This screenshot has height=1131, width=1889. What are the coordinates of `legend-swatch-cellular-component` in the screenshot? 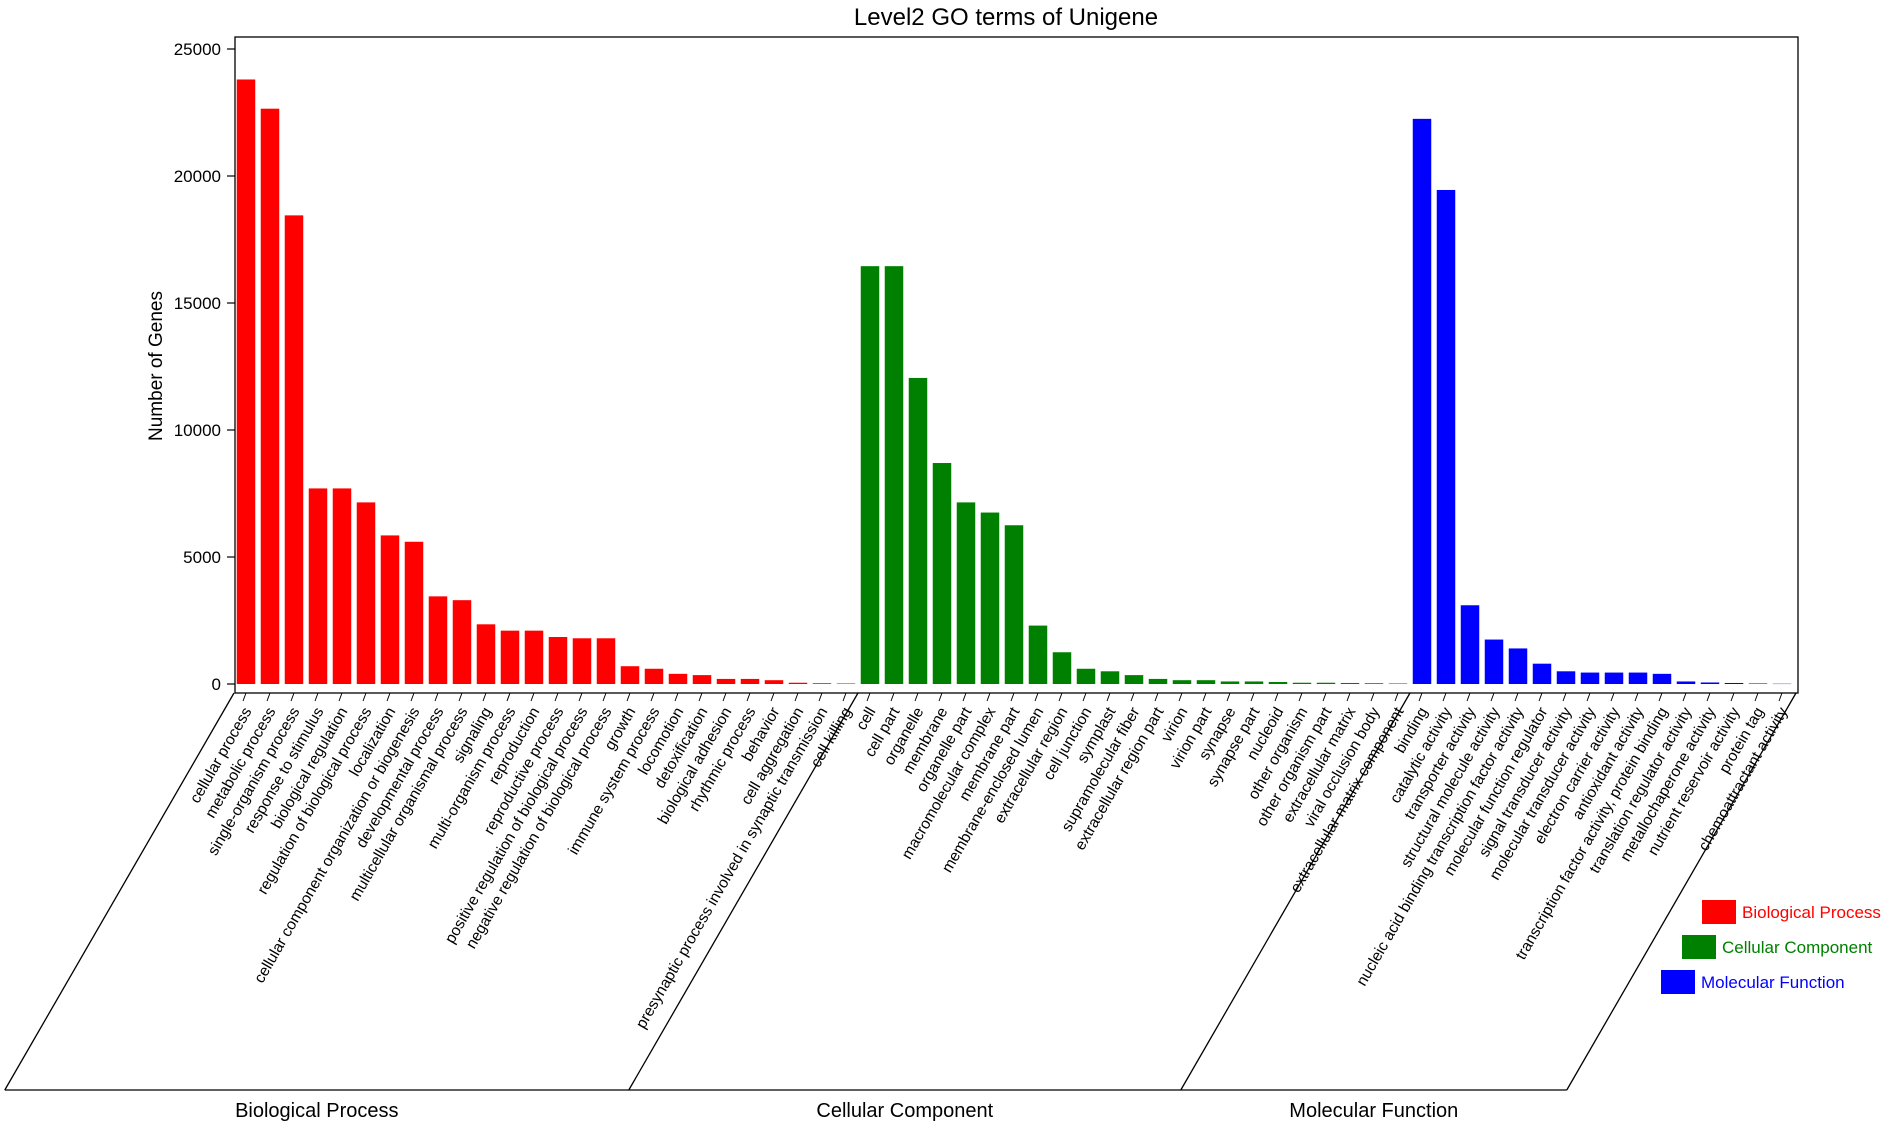 It's located at (1699, 947).